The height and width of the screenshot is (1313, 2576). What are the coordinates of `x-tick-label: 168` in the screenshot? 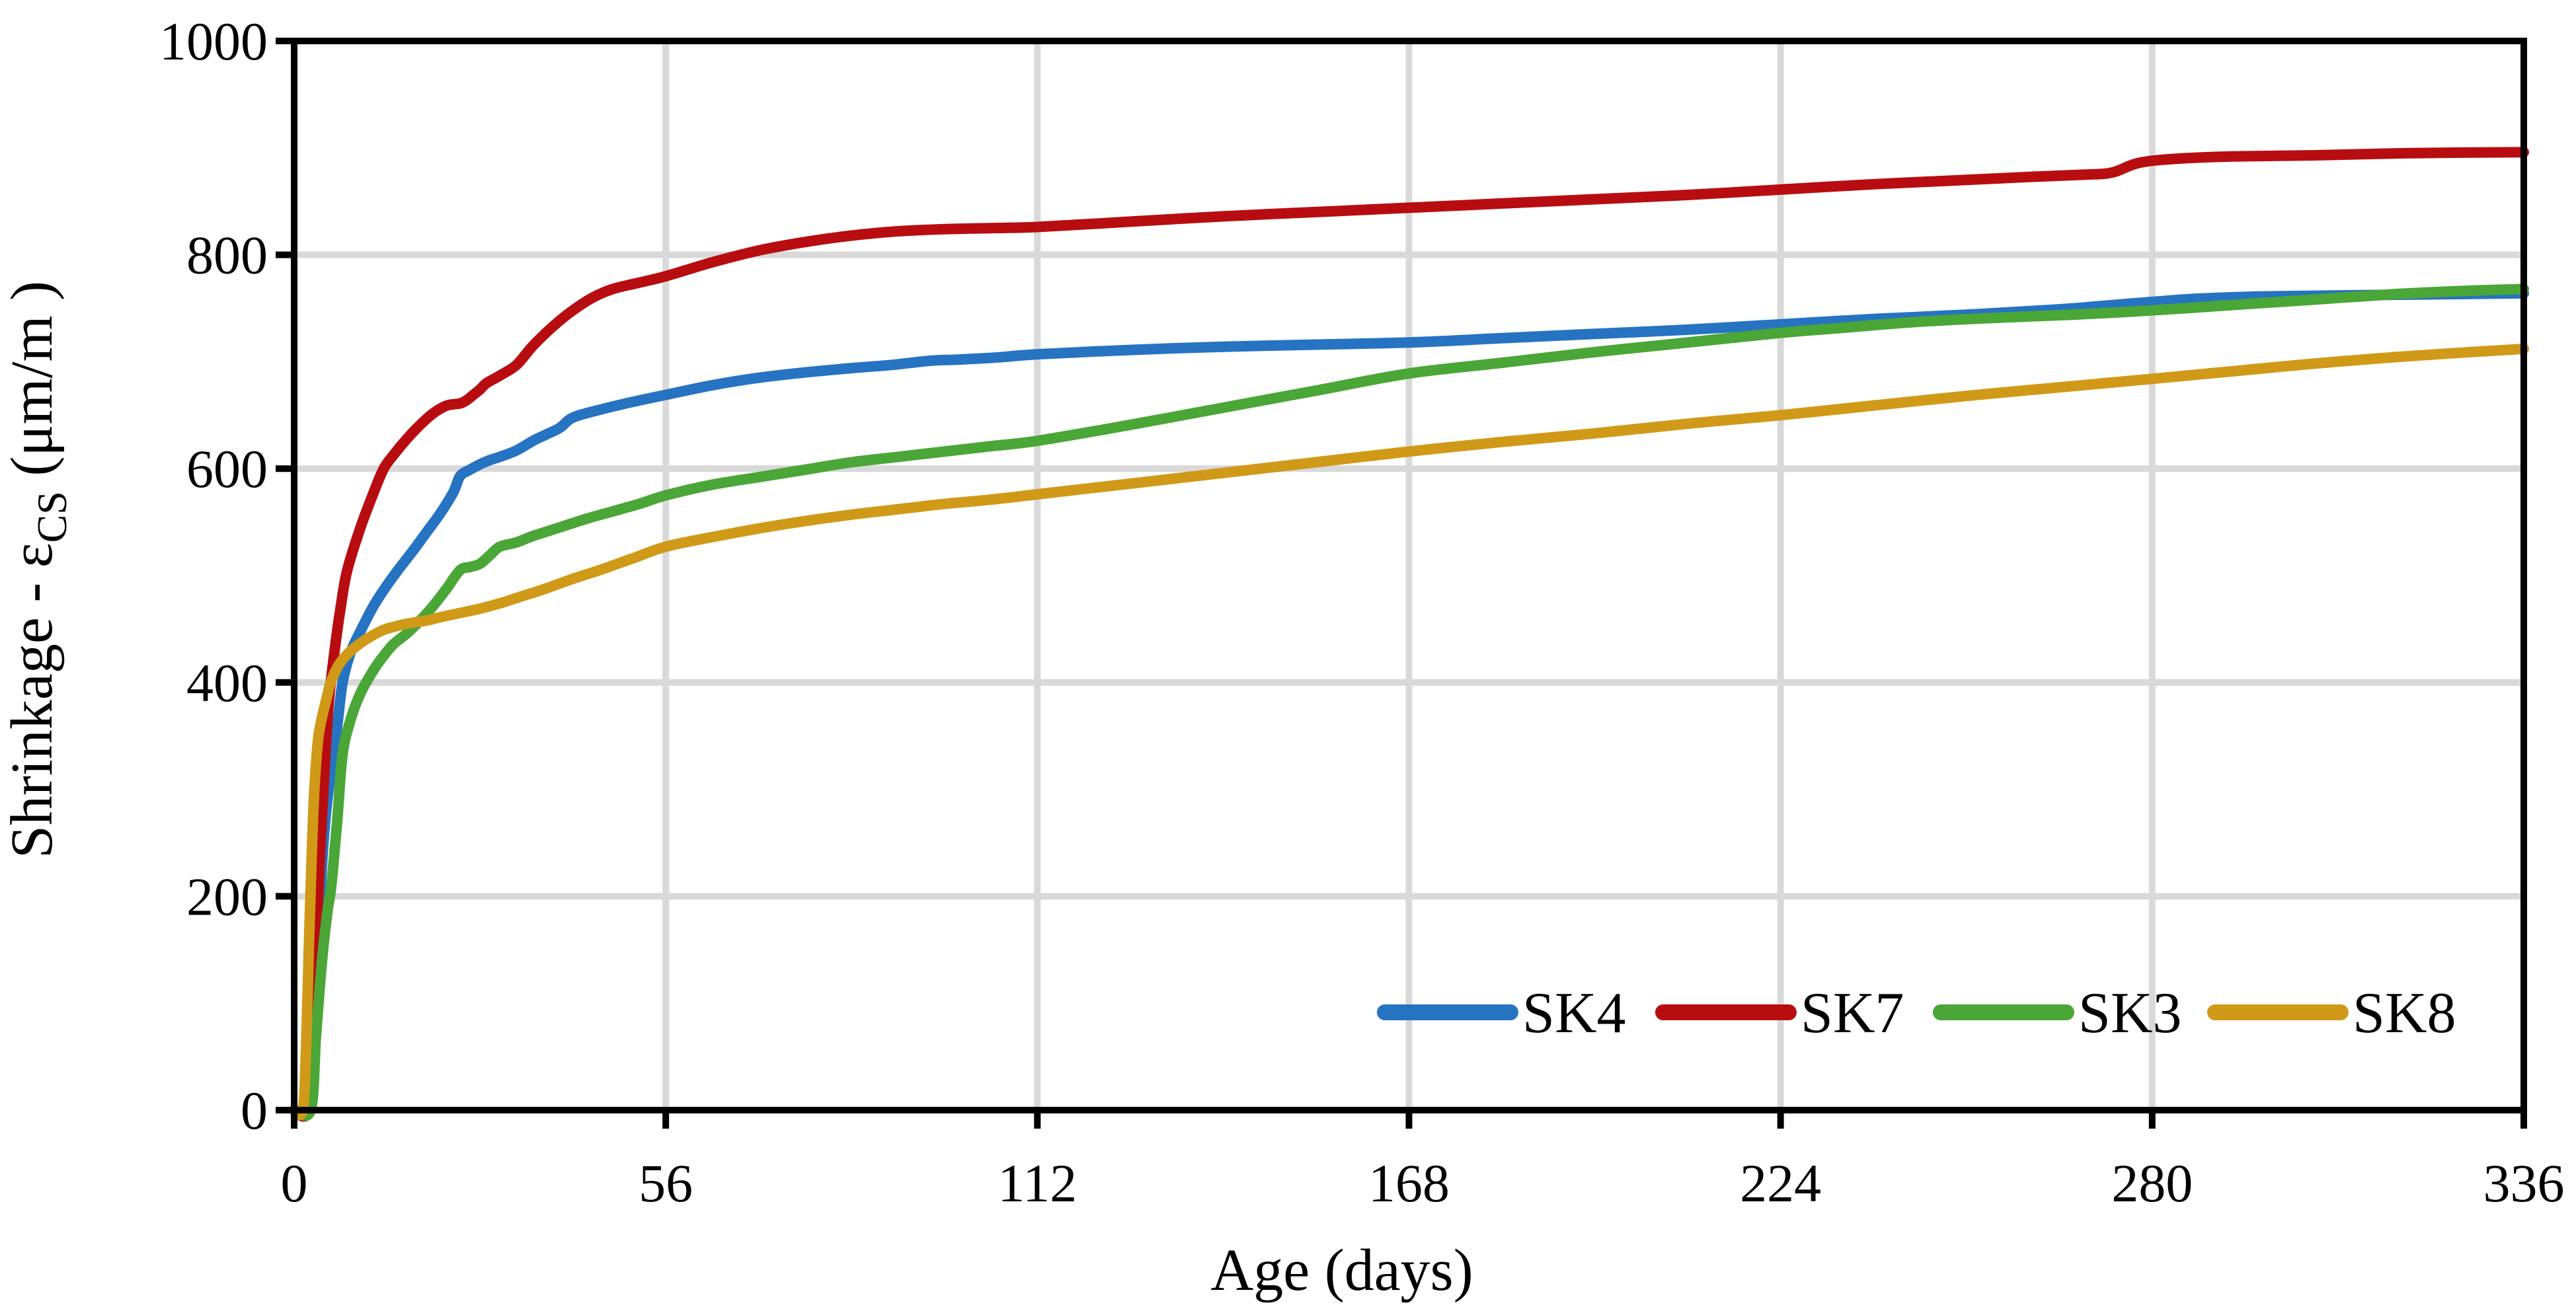 It's located at (1409, 1183).